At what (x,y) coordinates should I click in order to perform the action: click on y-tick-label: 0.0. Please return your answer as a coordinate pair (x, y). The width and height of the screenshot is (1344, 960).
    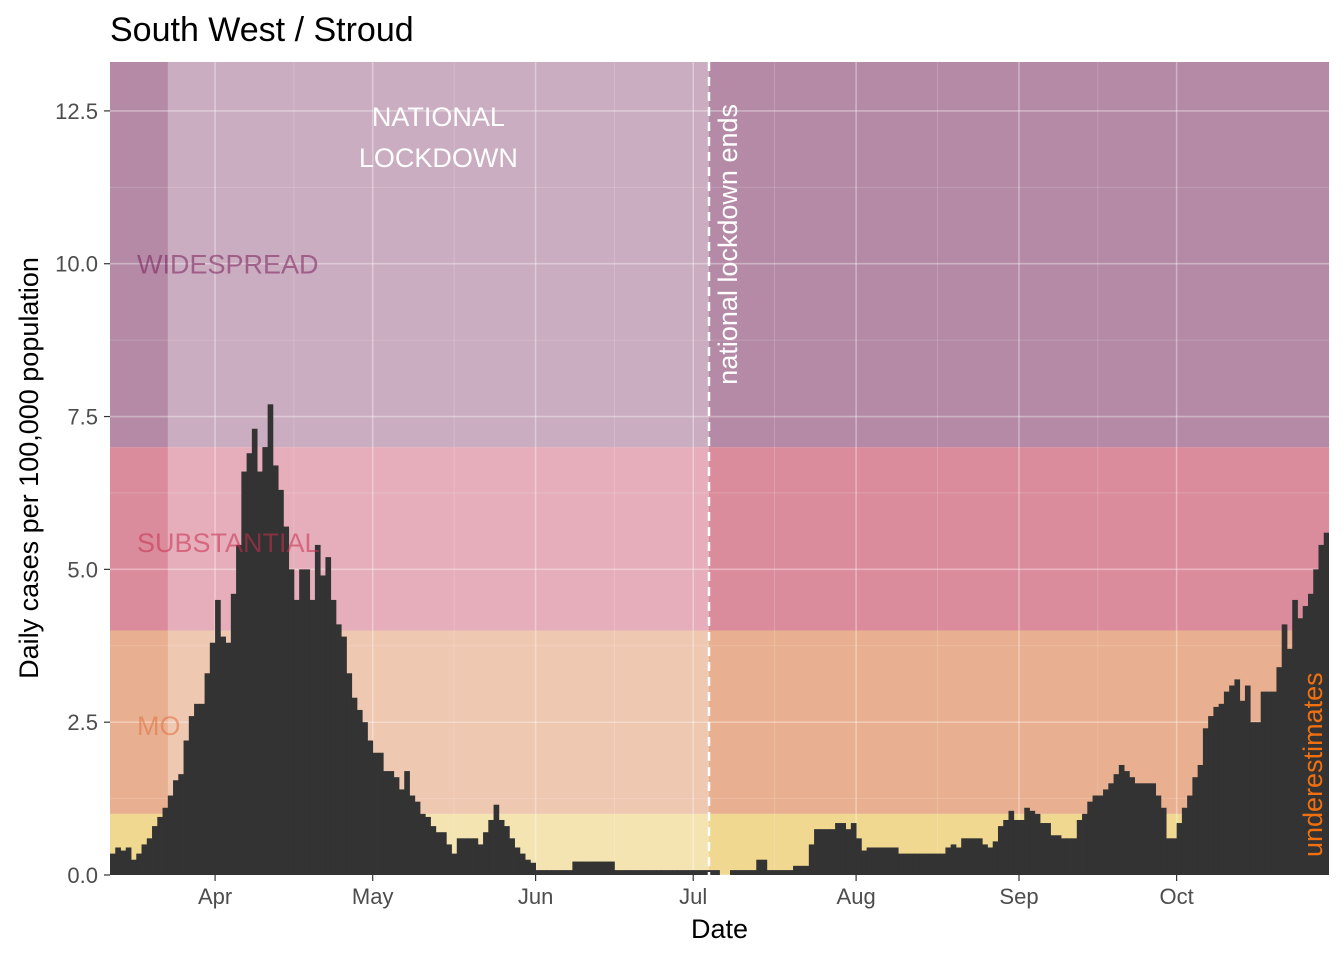
    Looking at the image, I should click on (82, 875).